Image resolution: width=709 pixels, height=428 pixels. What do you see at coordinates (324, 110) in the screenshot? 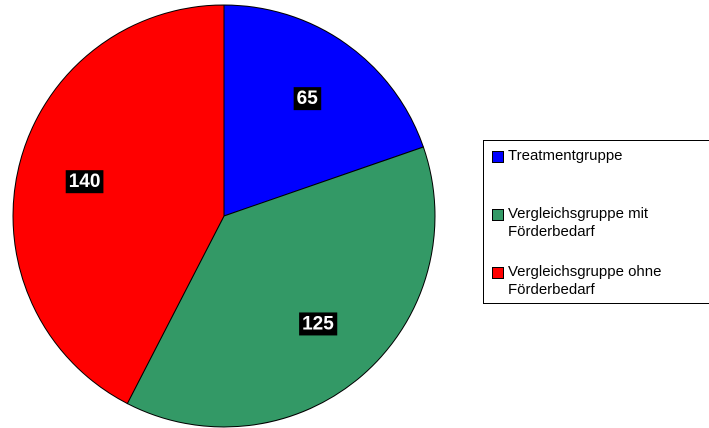
I see `pie-slice` at bounding box center [324, 110].